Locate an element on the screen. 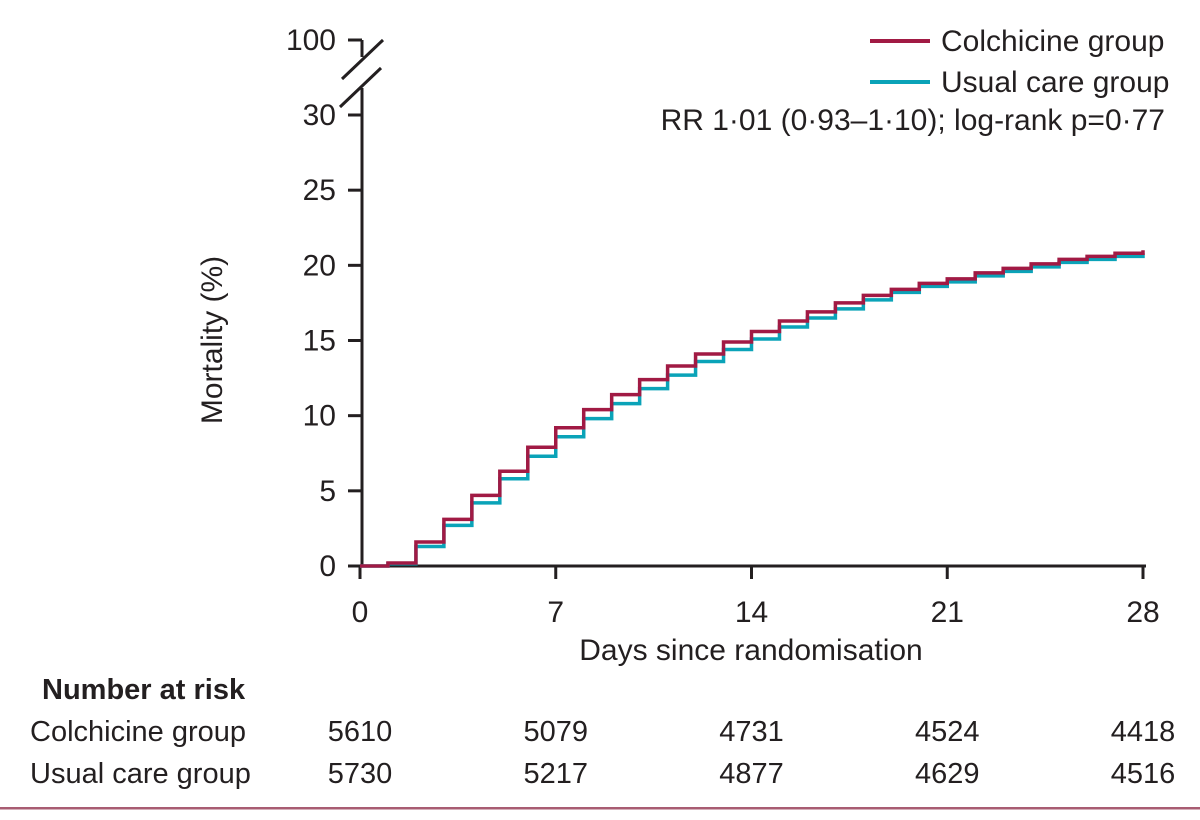 Image resolution: width=1200 pixels, height=820 pixels. y-tick-label-0: 0 is located at coordinates (327, 566).